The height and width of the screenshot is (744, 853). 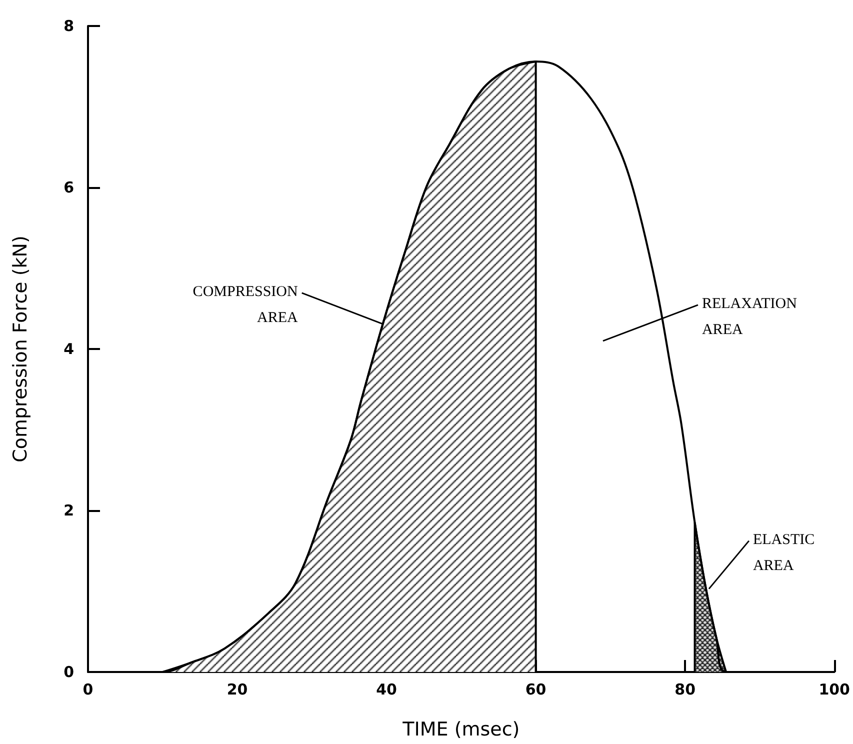 I want to click on x-tick-label: 0, so click(x=88, y=689).